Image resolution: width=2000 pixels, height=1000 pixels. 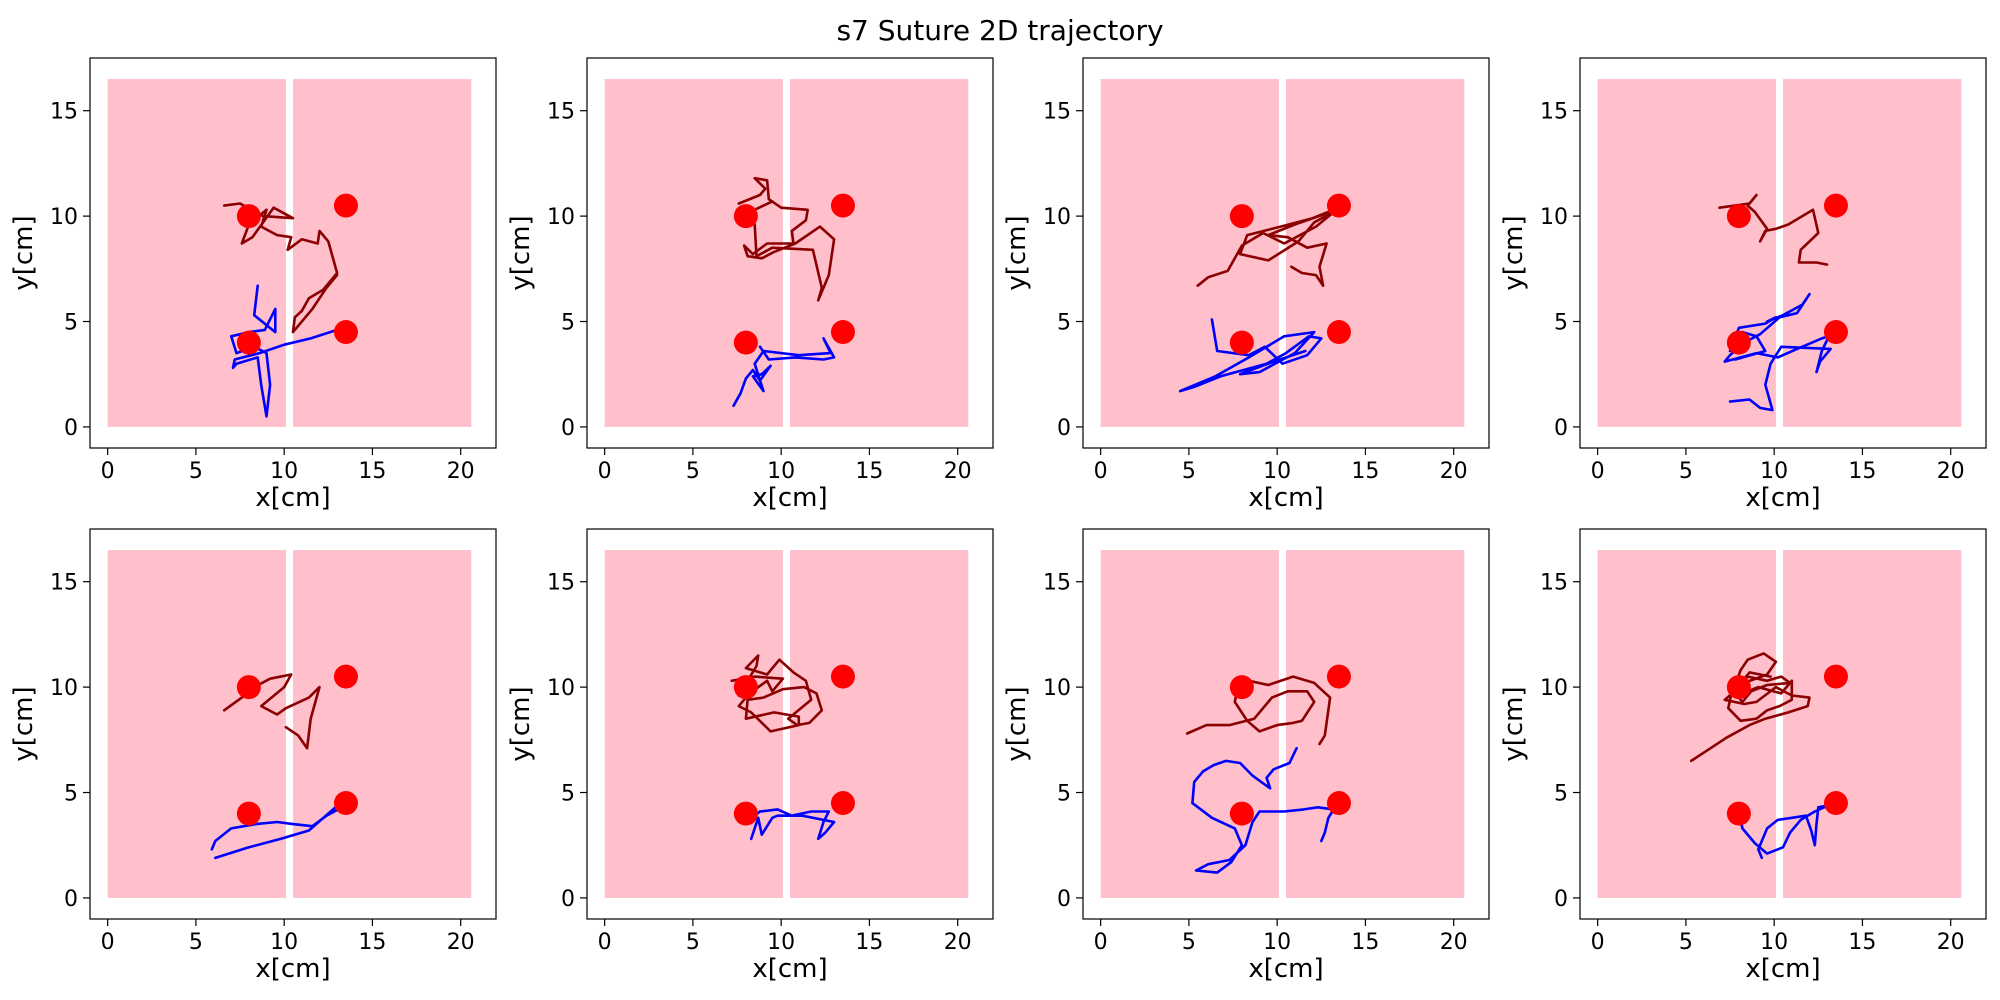 I want to click on subplot-7: 0 5 10 15 20 0 5 10 15 x[cm] y[cm], so click(x=1246, y=756).